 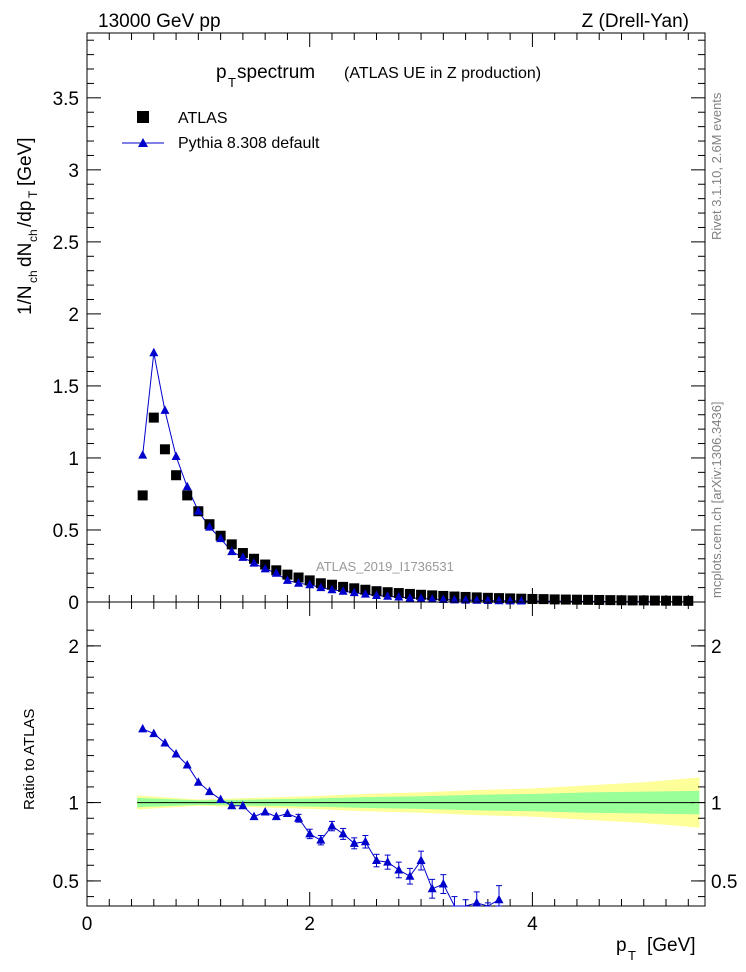 What do you see at coordinates (232, 82) in the screenshot?
I see `title-sub: T` at bounding box center [232, 82].